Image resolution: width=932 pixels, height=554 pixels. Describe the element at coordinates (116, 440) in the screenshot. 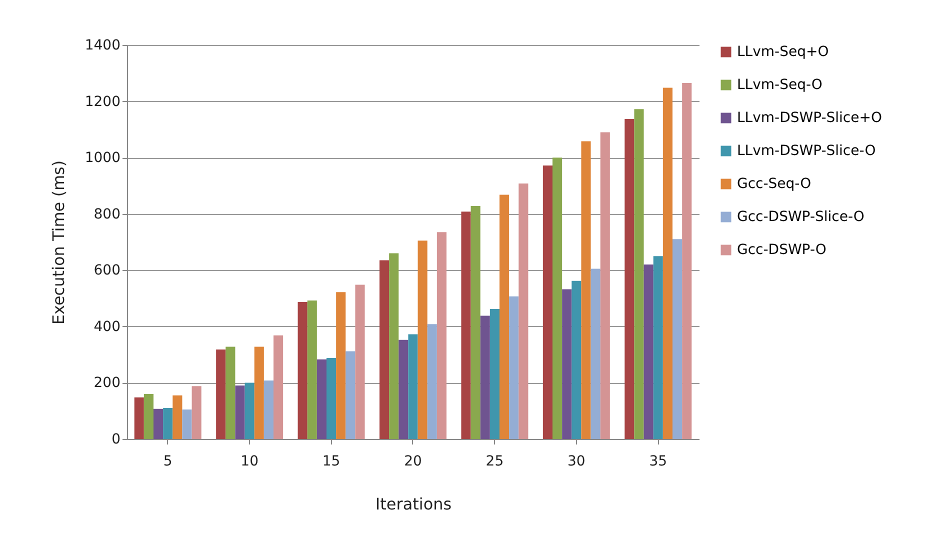

I see `y-tick-label: 0` at that location.